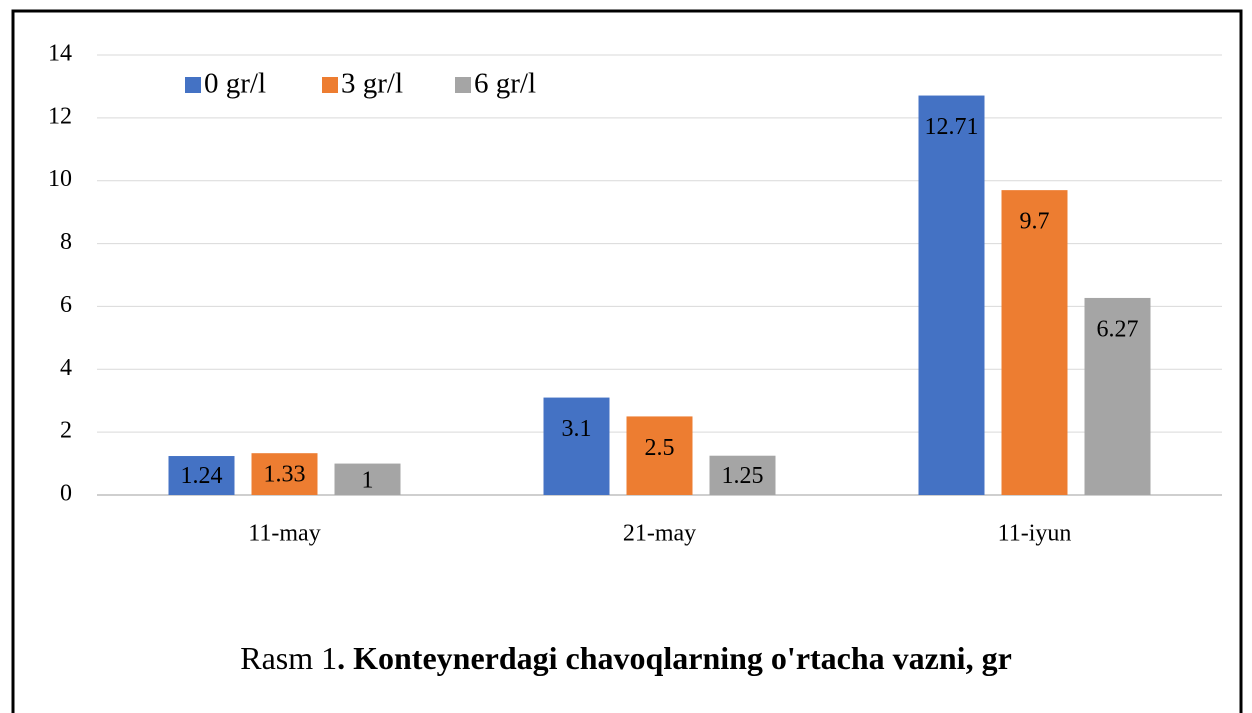 The height and width of the screenshot is (713, 1252). Describe the element at coordinates (60, 116) in the screenshot. I see `y-tick-label: 12` at that location.